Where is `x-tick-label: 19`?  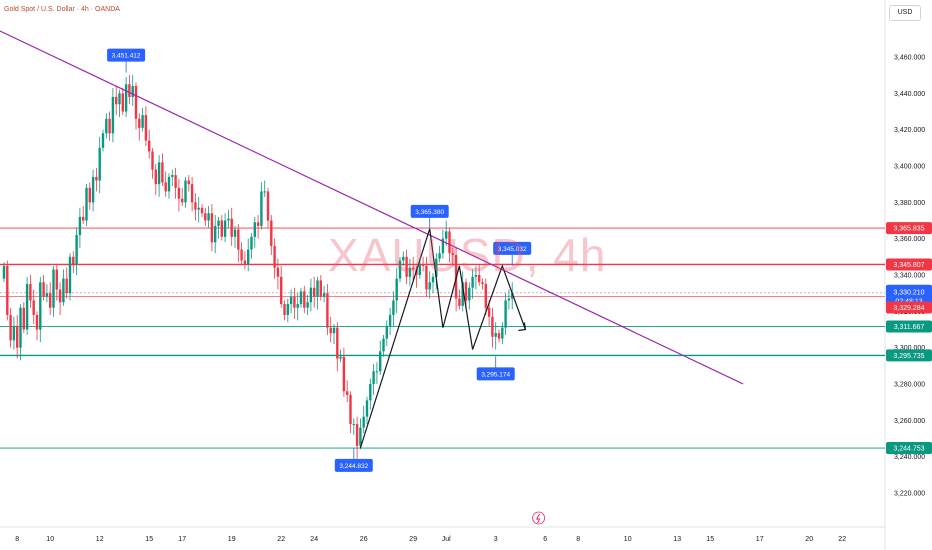
x-tick-label: 19 is located at coordinates (232, 539).